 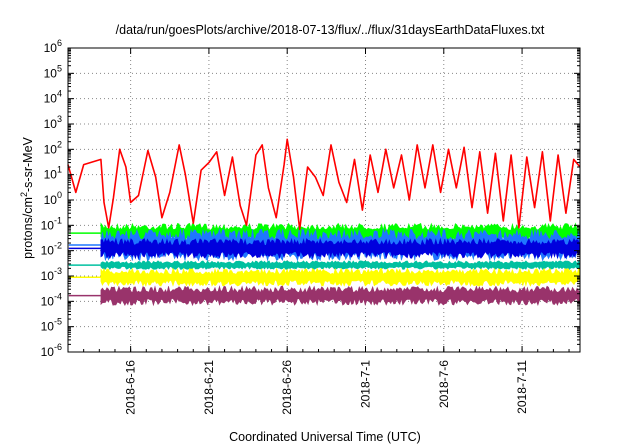 I want to click on y-tick-label: 10⁻¹, so click(x=51, y=223).